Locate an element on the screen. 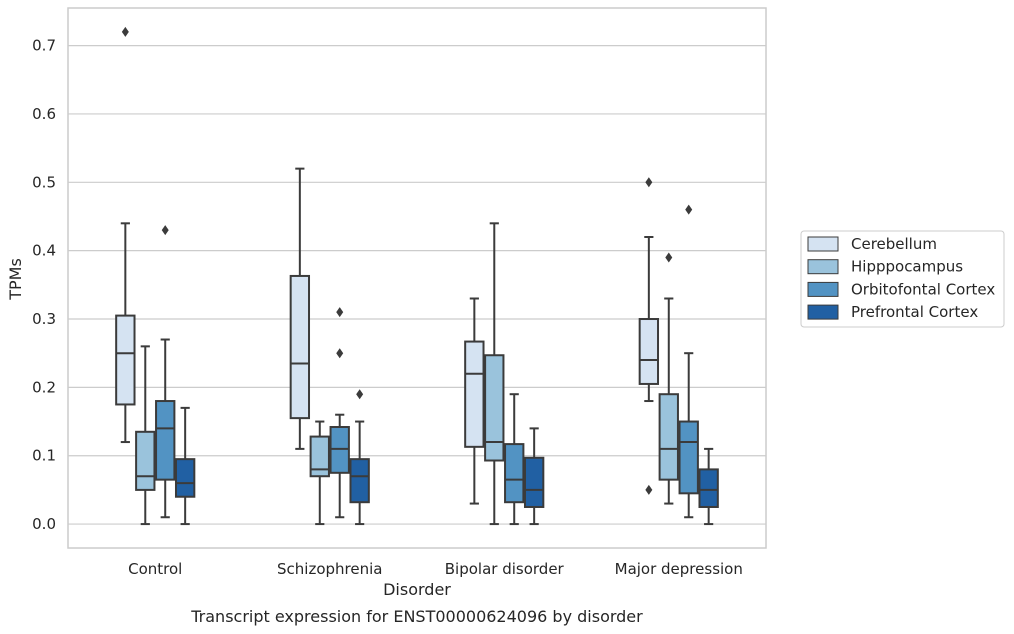 Image resolution: width=1014 pixels, height=634 pixels. y-tick-labels: 0.0 0.1 0.2 0.3 0.4 0.5 0.6 0.7 is located at coordinates (44, 285).